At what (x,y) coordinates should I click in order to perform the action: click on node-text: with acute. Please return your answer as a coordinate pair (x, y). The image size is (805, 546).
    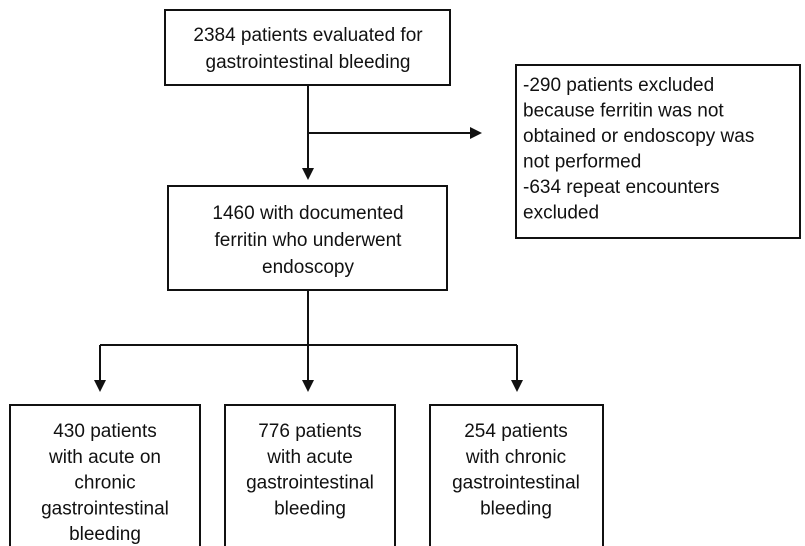
    Looking at the image, I should click on (309, 457).